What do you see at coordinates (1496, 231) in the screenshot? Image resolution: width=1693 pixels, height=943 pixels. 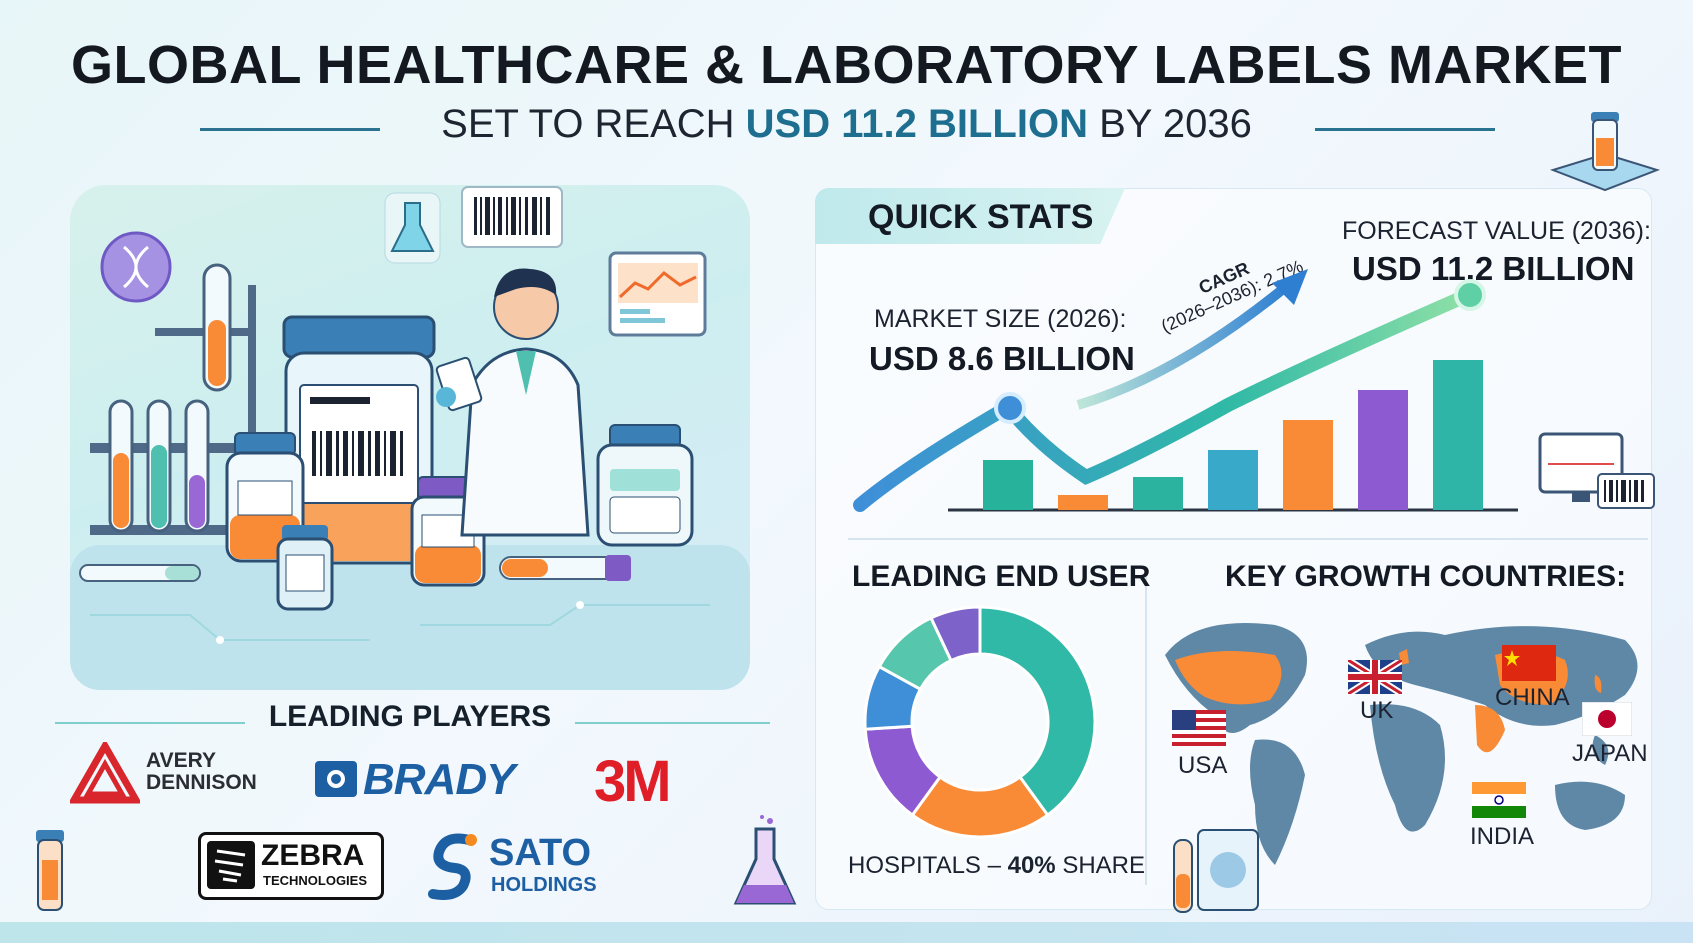 I see `forecast-label: FORECAST VALUE (2036):` at bounding box center [1496, 231].